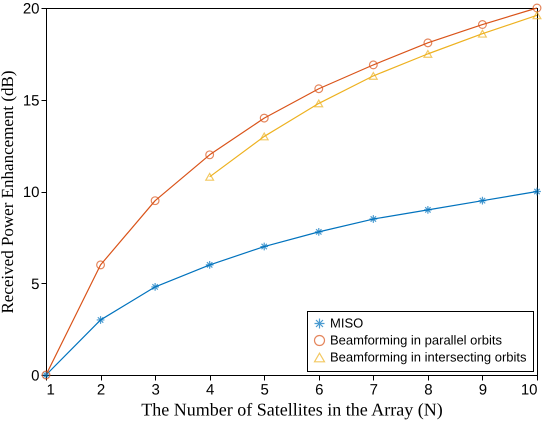  I want to click on legend-label: Beamforming in intersecting orbits, so click(429, 357).